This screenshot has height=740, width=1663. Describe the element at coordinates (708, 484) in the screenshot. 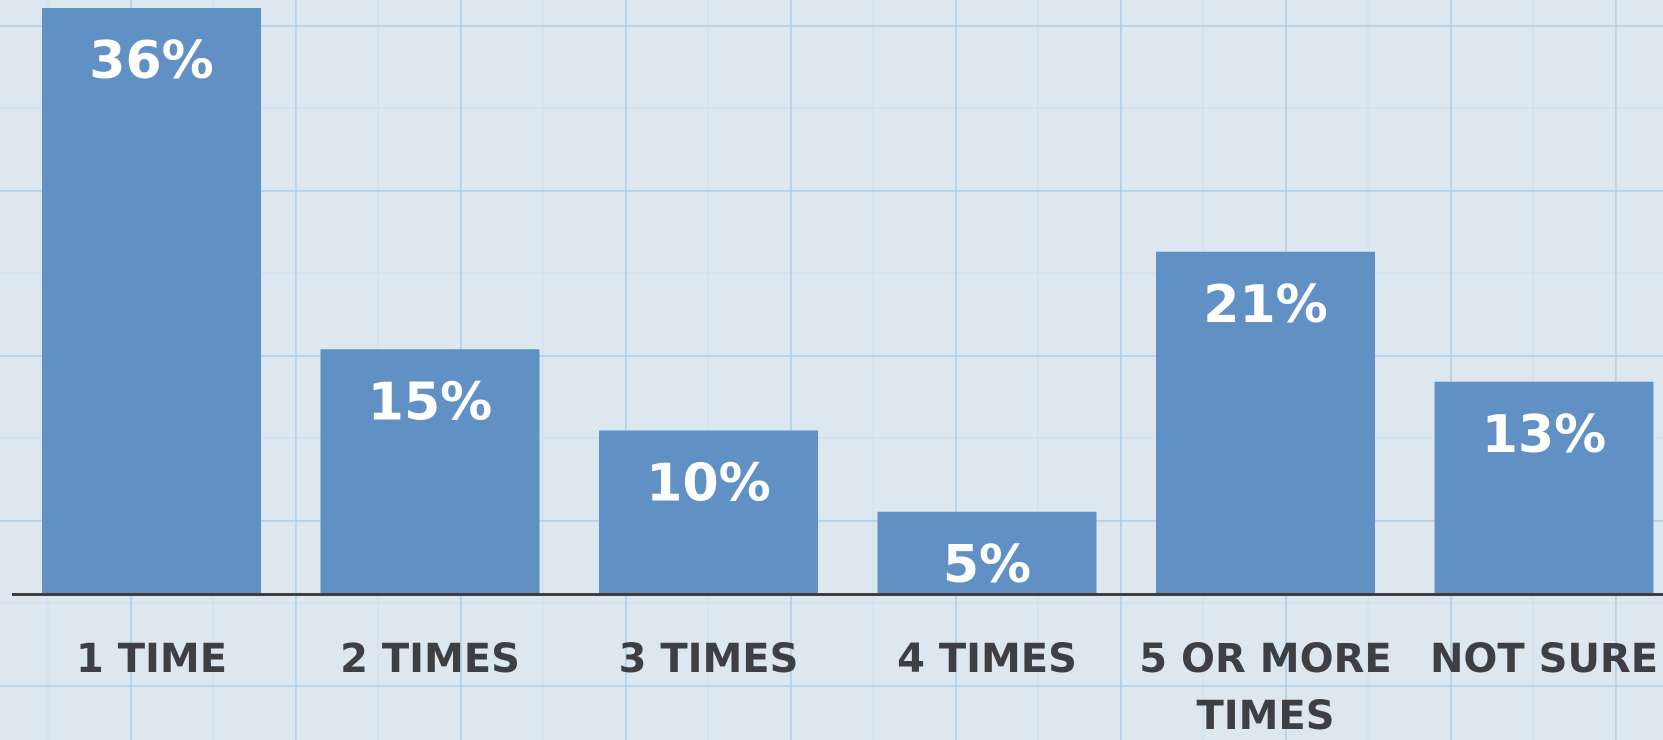

I see `bar-value-label: 10%` at that location.